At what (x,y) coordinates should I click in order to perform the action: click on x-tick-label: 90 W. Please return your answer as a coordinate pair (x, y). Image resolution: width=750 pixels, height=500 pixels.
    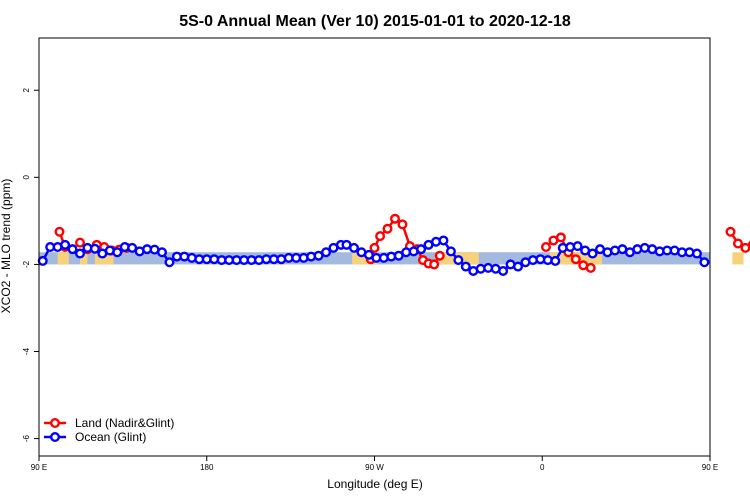
    Looking at the image, I should click on (374, 467).